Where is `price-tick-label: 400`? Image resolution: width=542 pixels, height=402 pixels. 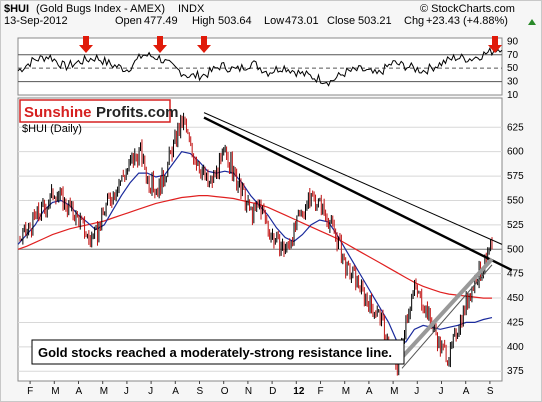 price-tick-label: 400 is located at coordinates (515, 347).